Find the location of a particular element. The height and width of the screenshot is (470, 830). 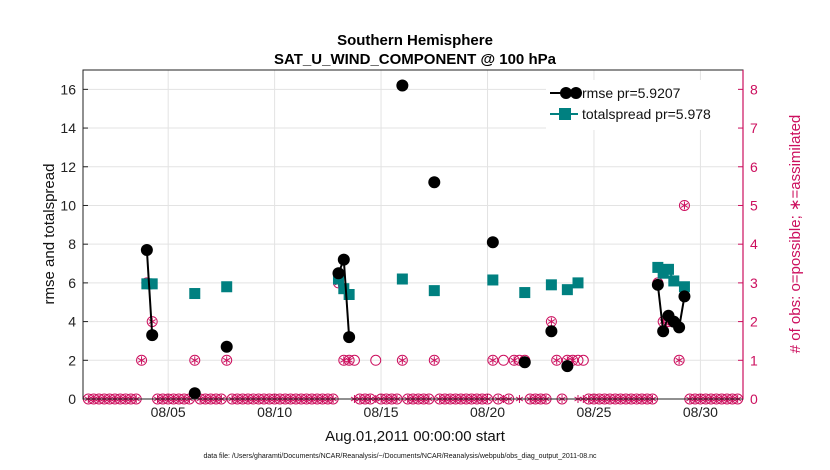

x-tick-label: 08/20 is located at coordinates (487, 412).